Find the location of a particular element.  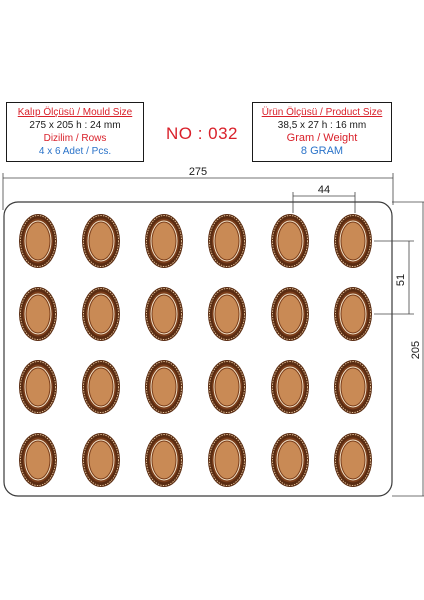

mould-size-title: Kalıp Ölçüsü / Mould Size is located at coordinates (75, 112).